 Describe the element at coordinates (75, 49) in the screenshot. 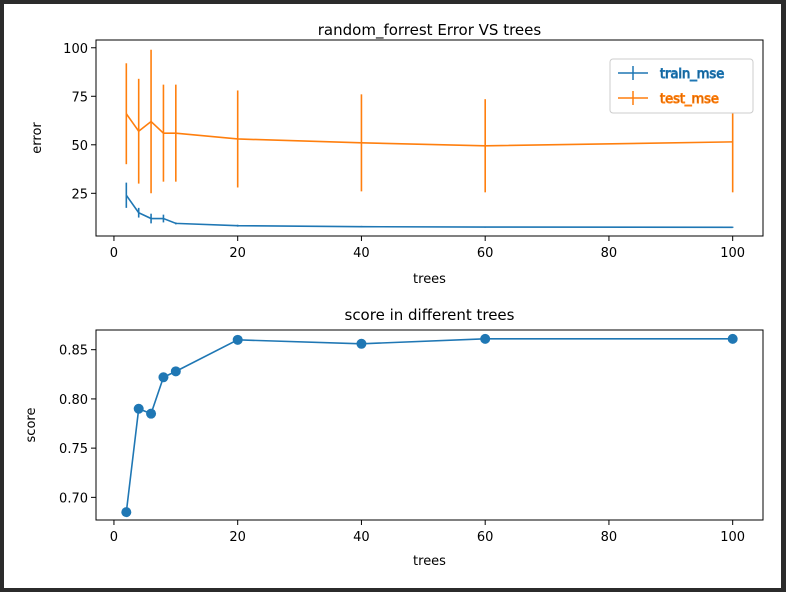

I see `y-tick-label: 100` at that location.